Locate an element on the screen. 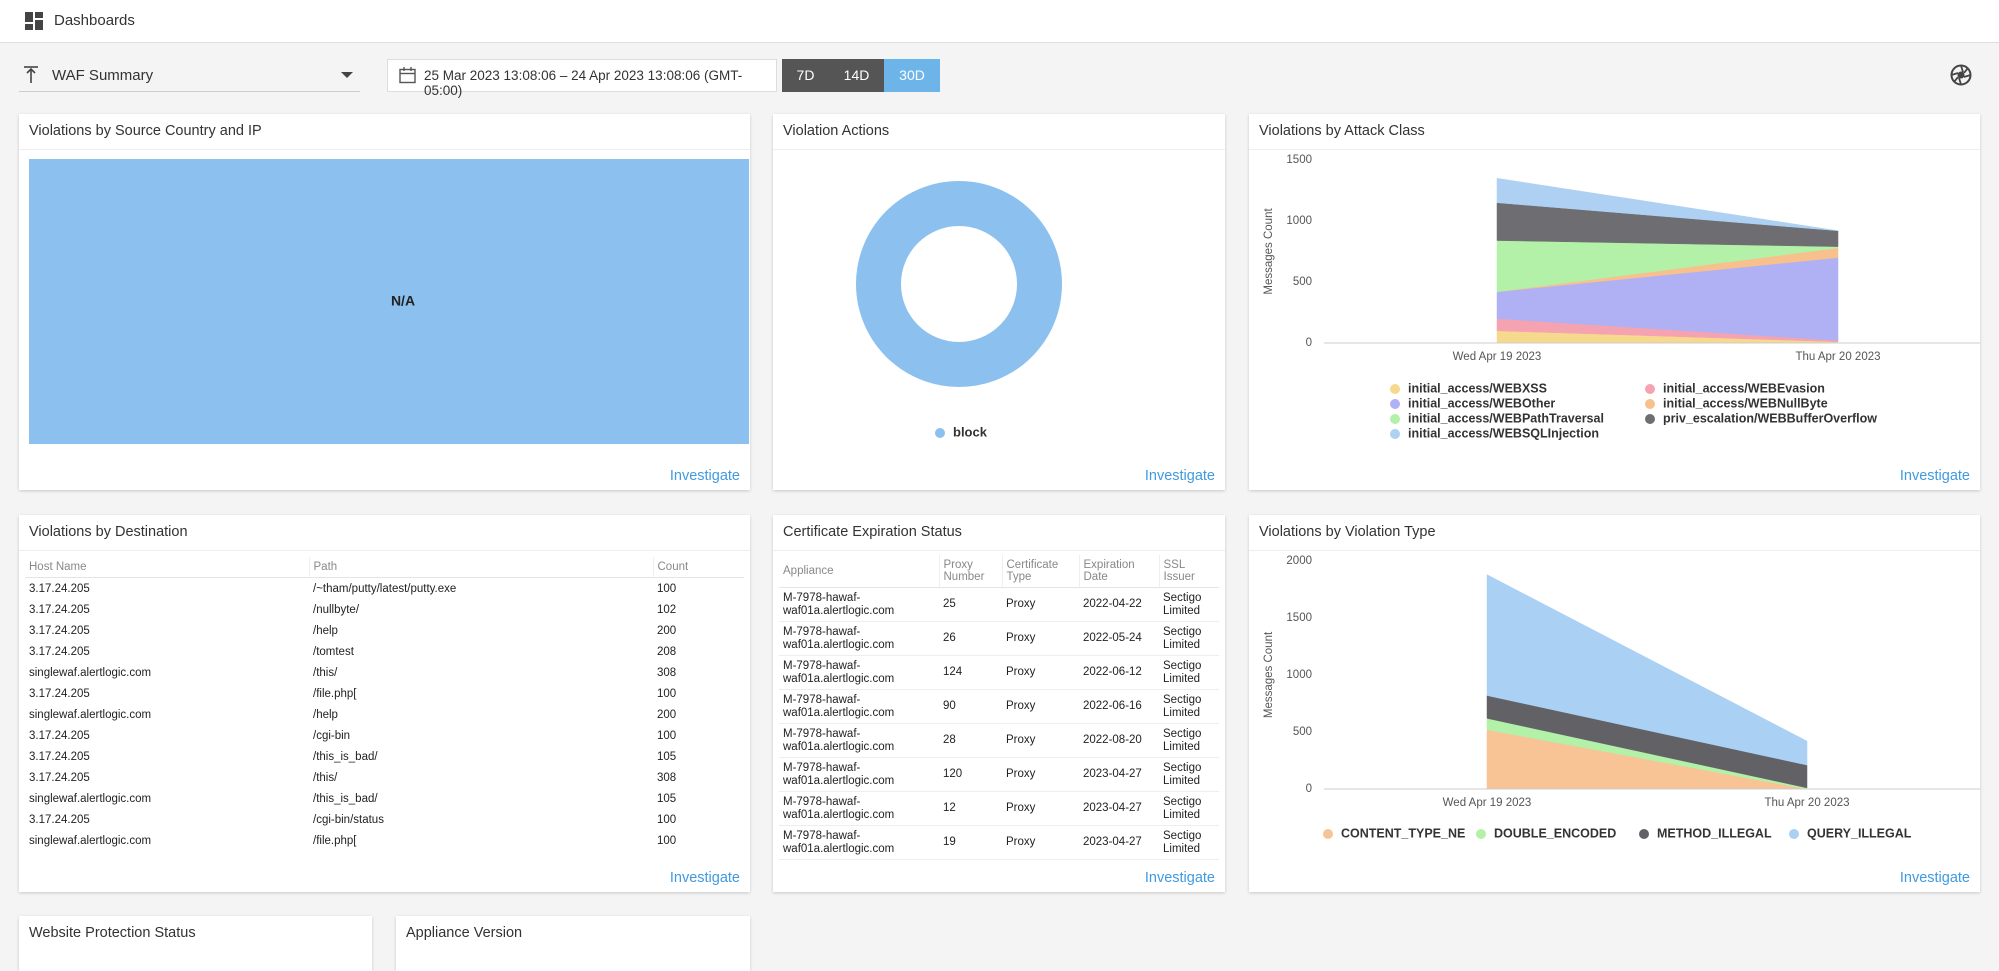 This screenshot has height=971, width=1999. table-cell: 90 is located at coordinates (970, 706).